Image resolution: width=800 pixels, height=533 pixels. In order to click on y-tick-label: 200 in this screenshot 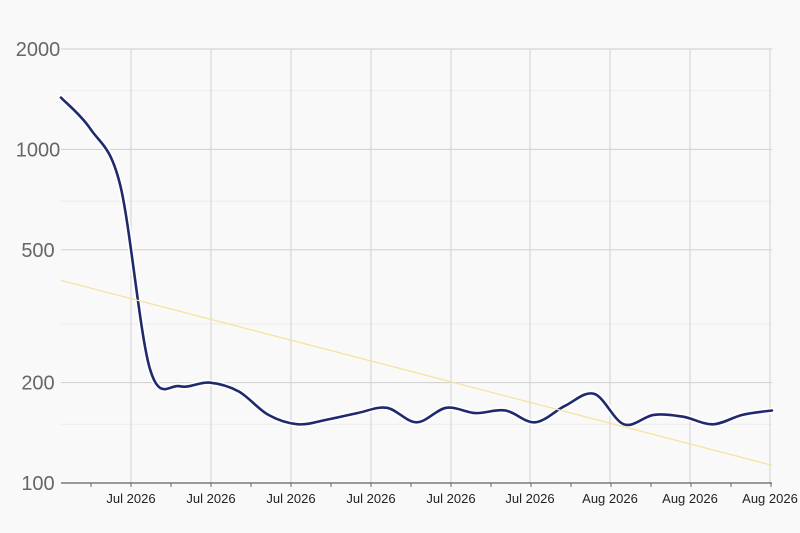, I will do `click(37, 384)`.